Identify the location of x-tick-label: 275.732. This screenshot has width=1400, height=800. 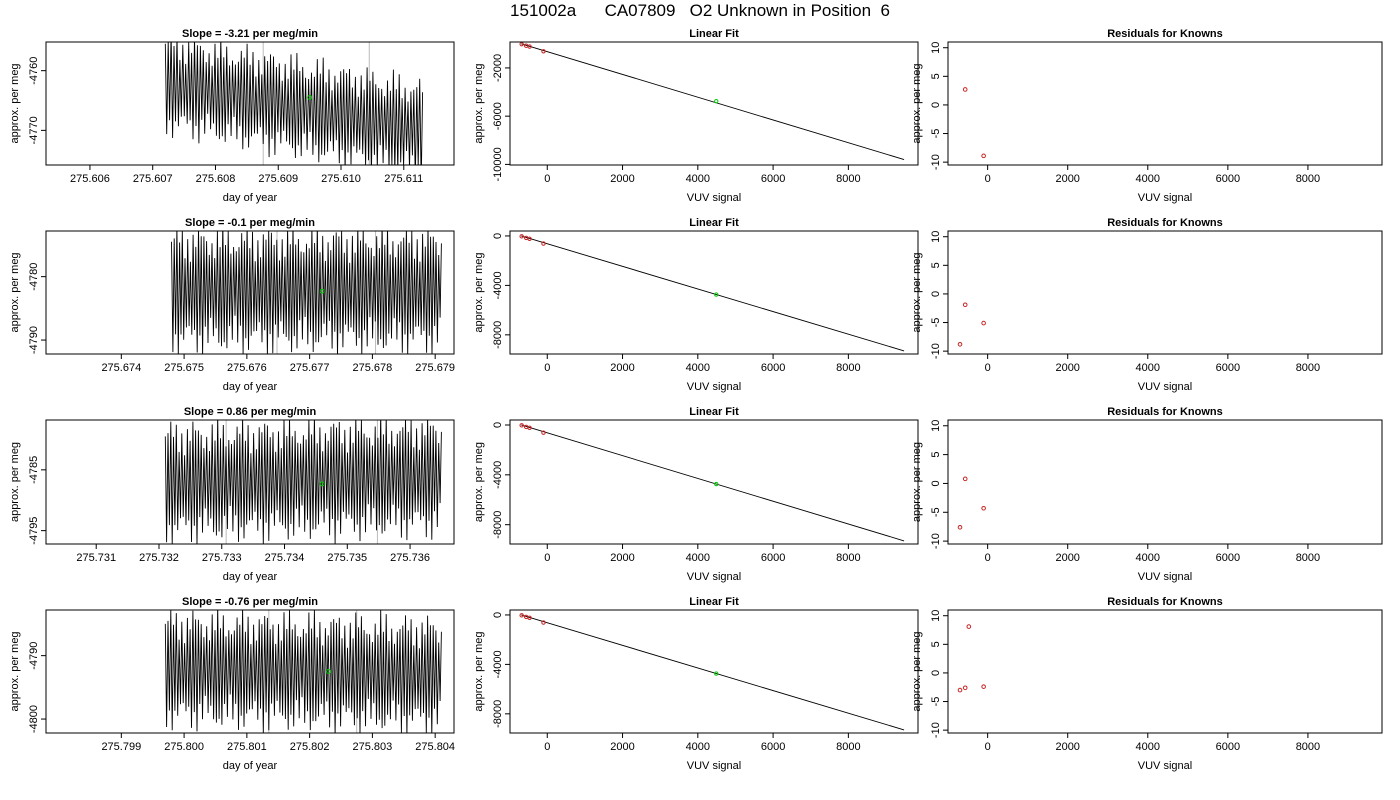
(159, 558).